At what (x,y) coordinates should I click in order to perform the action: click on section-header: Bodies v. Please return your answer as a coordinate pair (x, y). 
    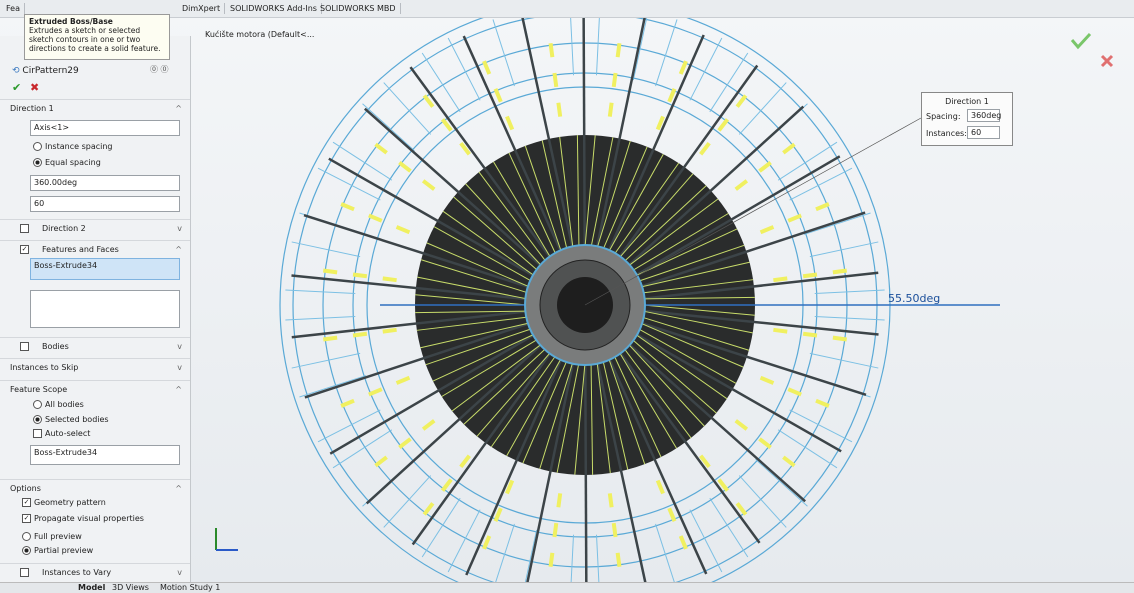
    Looking at the image, I should click on (95, 346).